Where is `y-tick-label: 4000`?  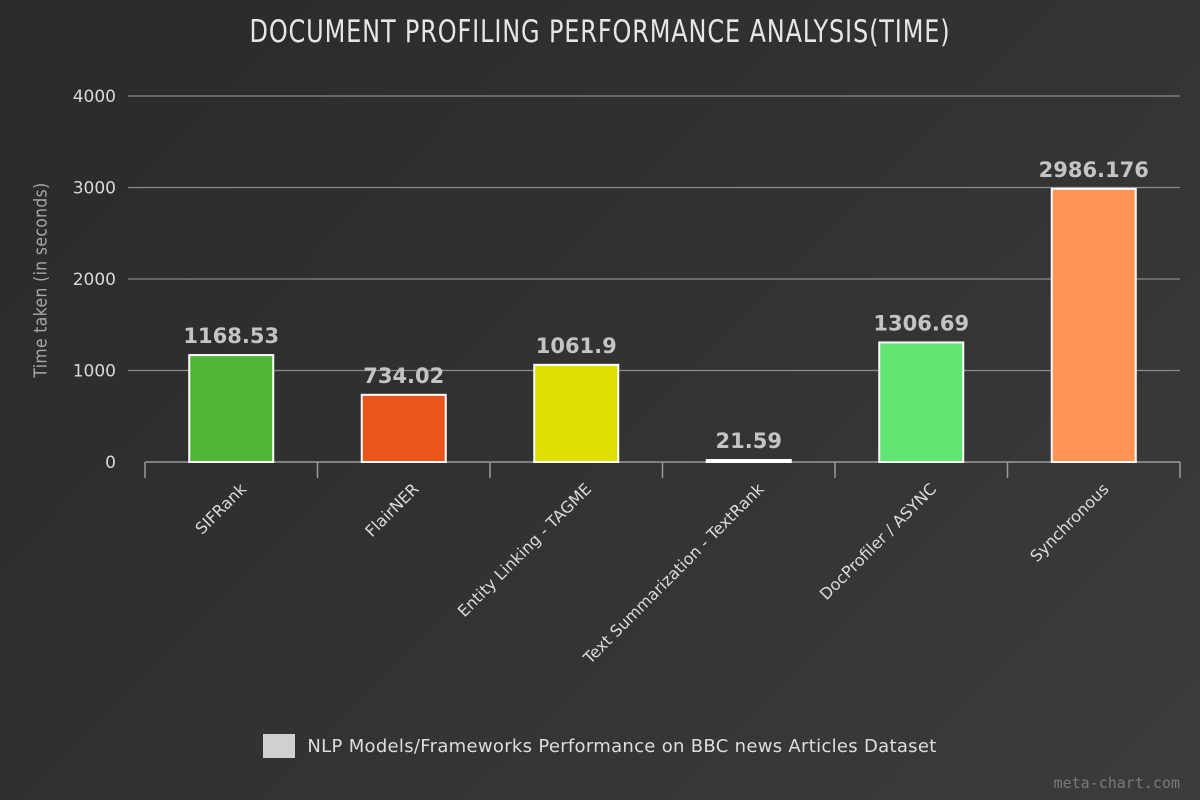 y-tick-label: 4000 is located at coordinates (94, 97).